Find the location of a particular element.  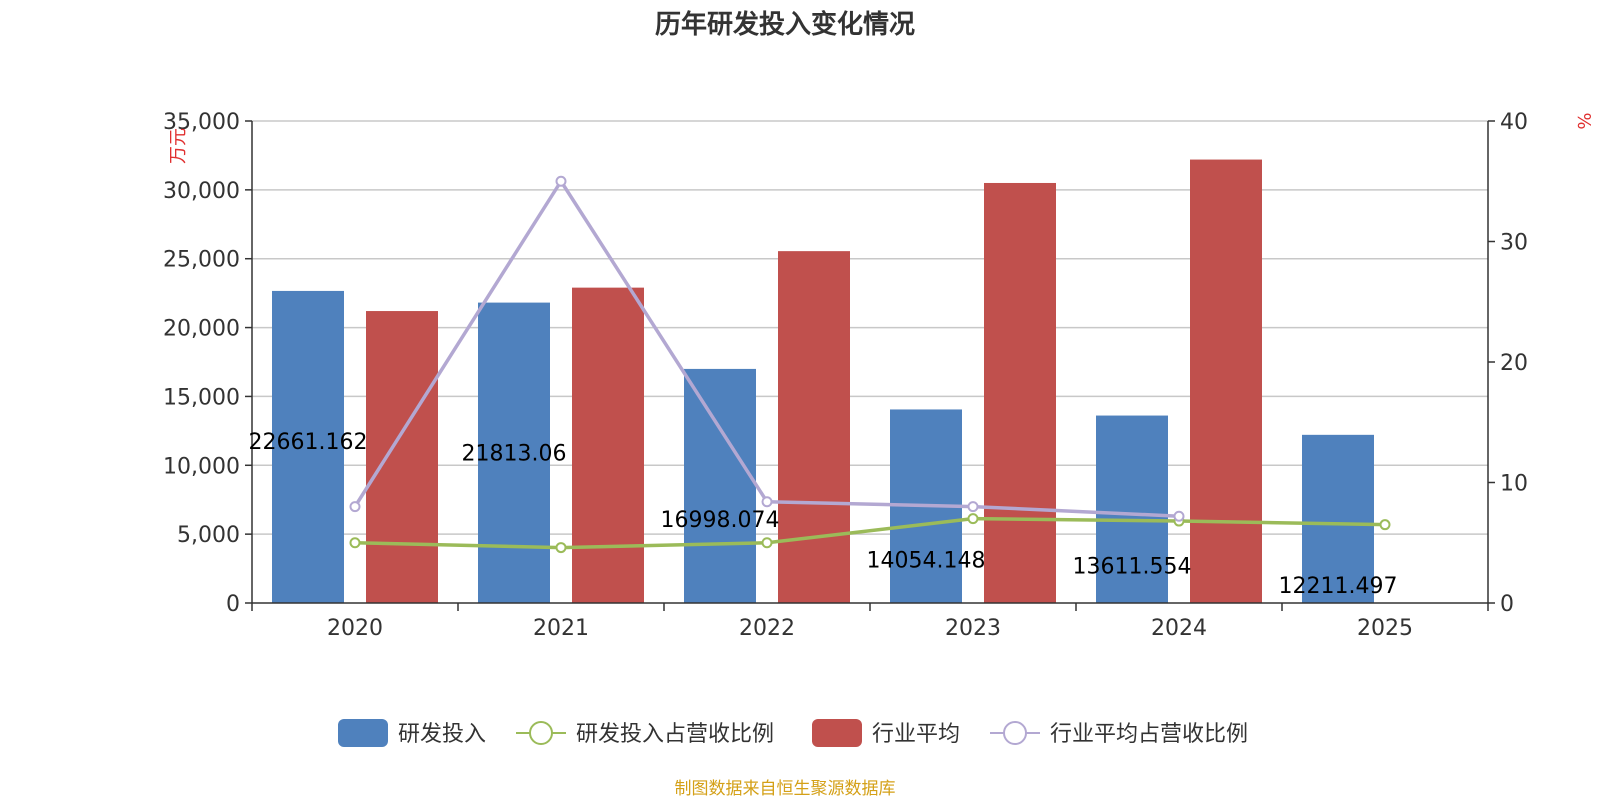

series-line is located at coordinates (870, 533).